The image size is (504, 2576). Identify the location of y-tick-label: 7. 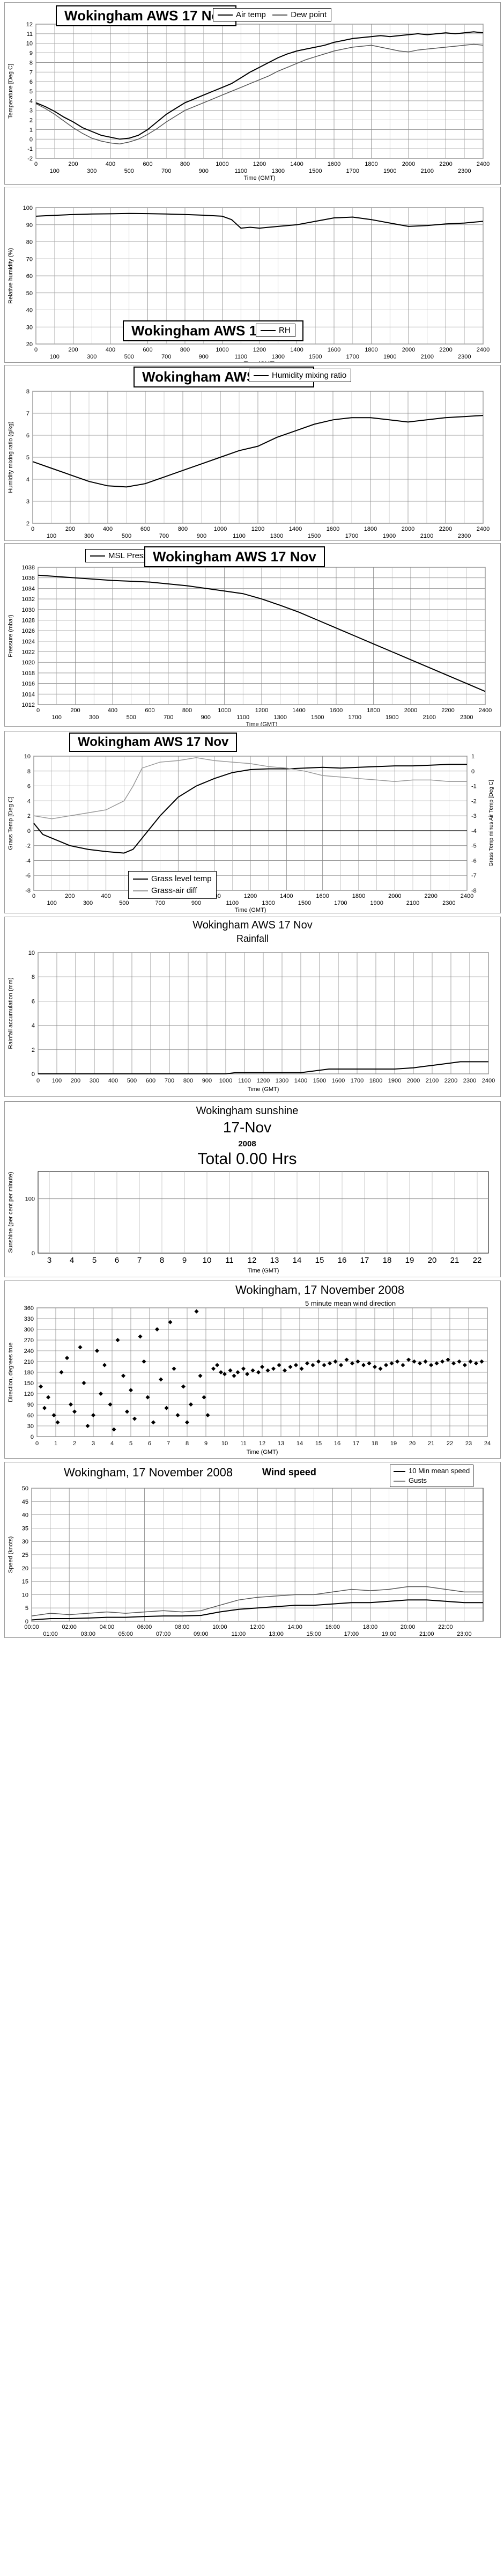
(27, 414).